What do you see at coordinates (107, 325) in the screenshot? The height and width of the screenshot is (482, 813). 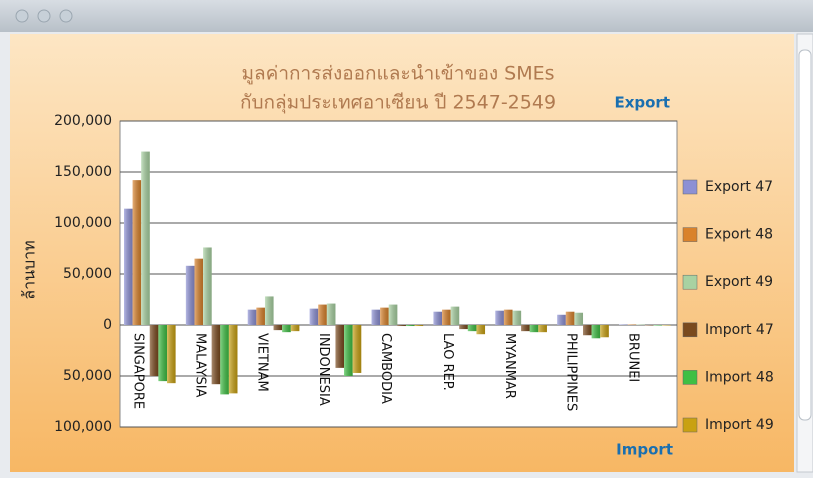 I see `y-tick-label: 0` at bounding box center [107, 325].